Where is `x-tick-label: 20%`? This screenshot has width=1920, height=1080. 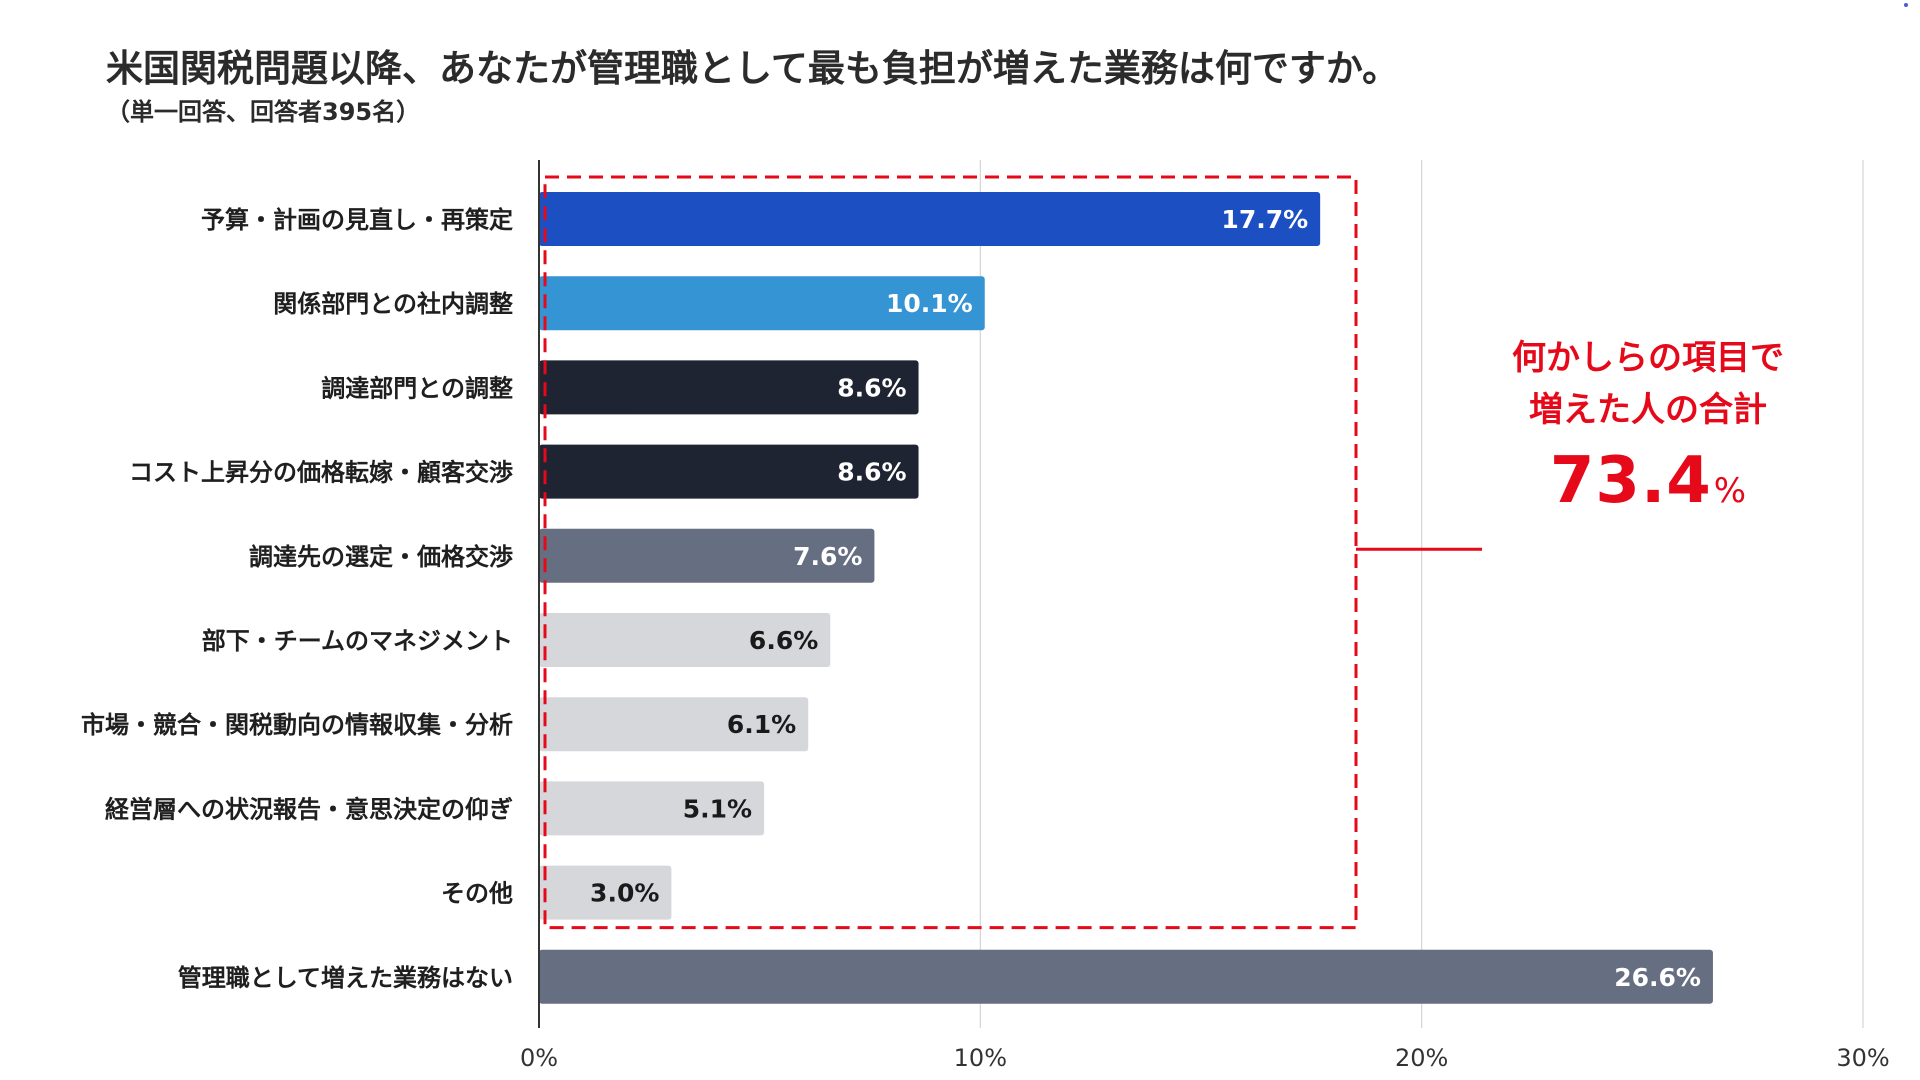 x-tick-label: 20% is located at coordinates (1421, 1058).